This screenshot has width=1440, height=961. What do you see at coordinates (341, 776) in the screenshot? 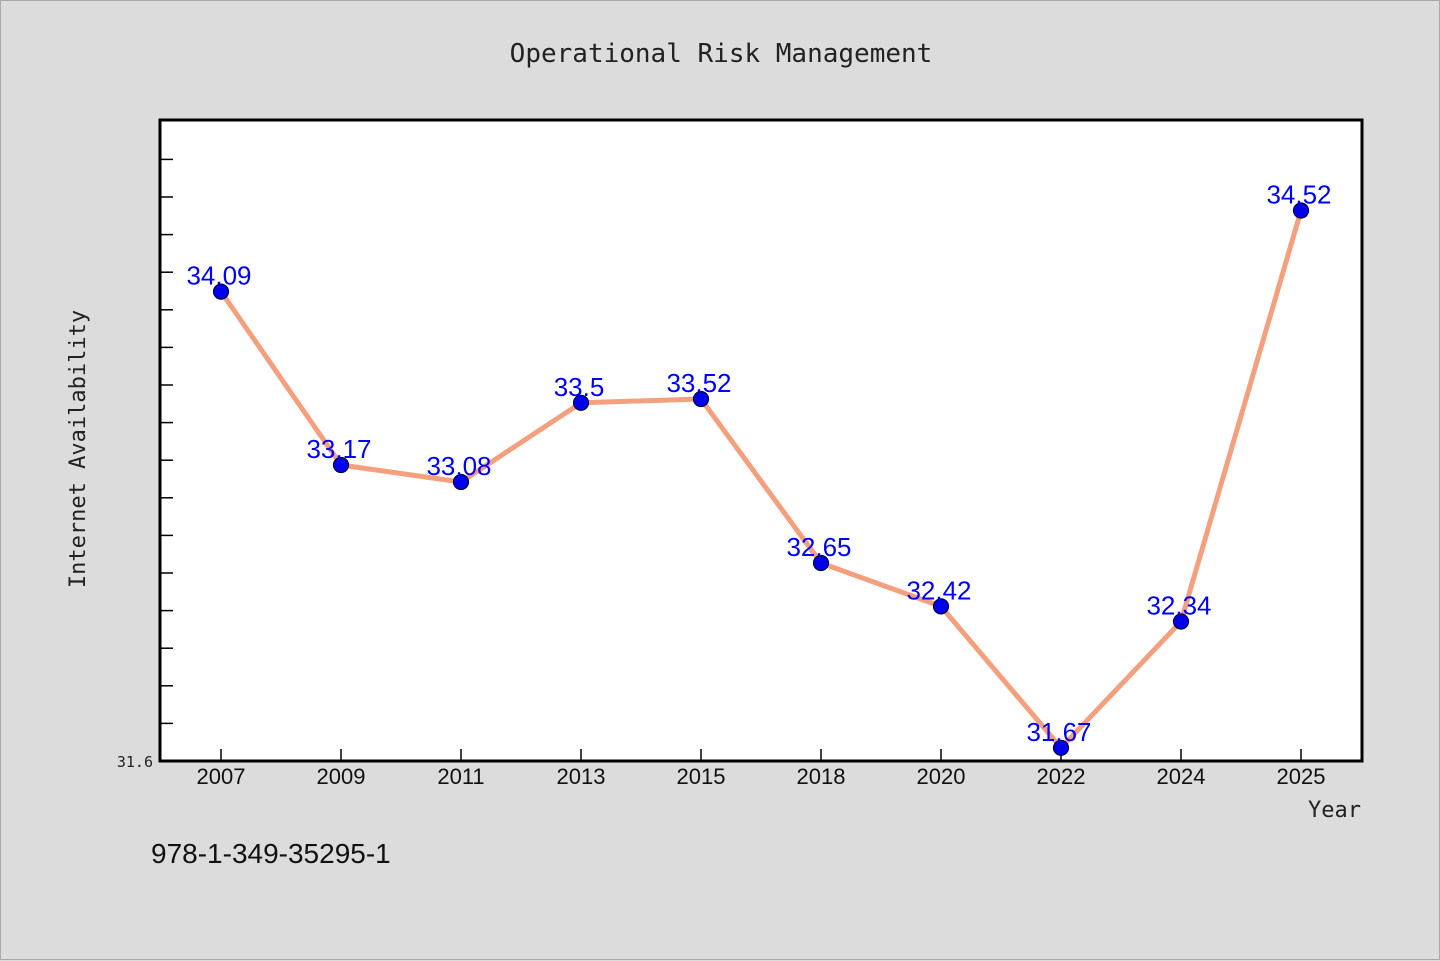
I see `x-tick-label: 2009` at bounding box center [341, 776].